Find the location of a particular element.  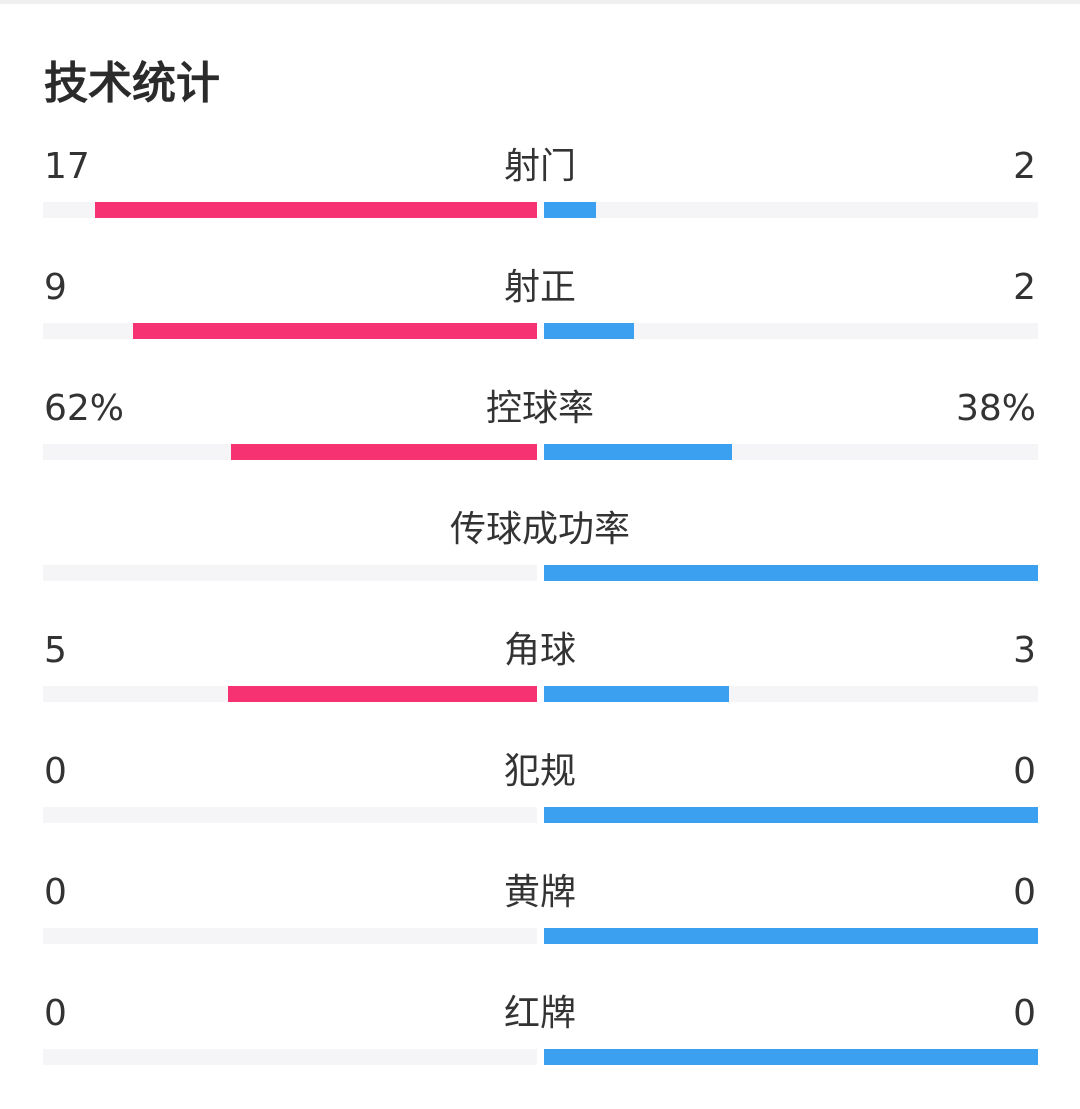

stat-row: 9 射正 2 is located at coordinates (540, 323).